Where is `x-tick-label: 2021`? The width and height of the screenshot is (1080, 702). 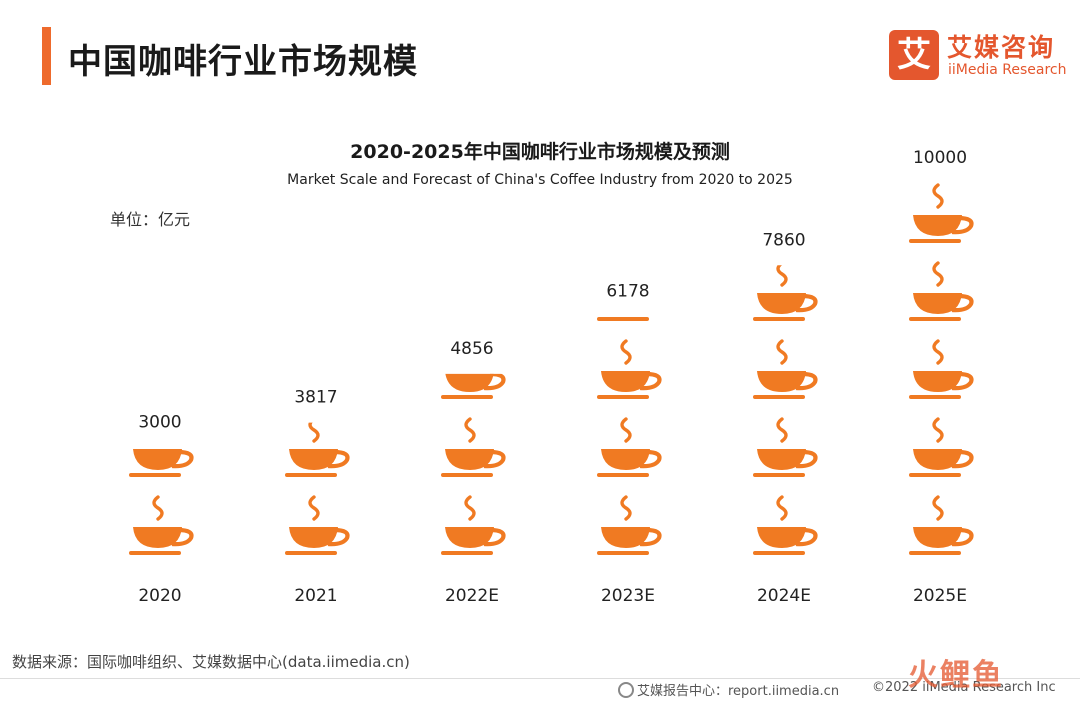 x-tick-label: 2021 is located at coordinates (315, 596).